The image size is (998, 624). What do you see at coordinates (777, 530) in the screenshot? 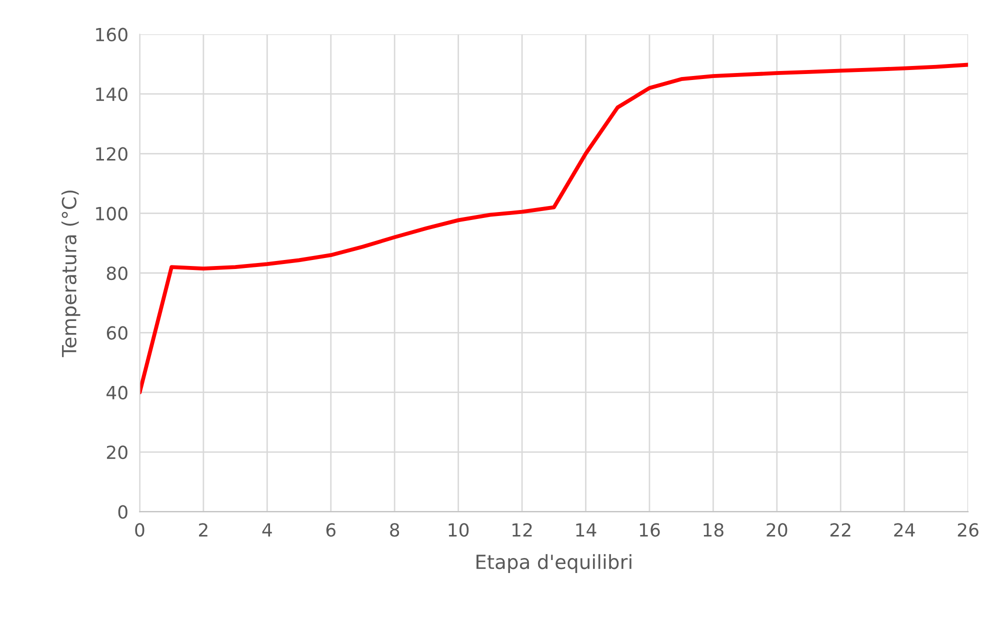
I see `x-tick-label: 20` at bounding box center [777, 530].